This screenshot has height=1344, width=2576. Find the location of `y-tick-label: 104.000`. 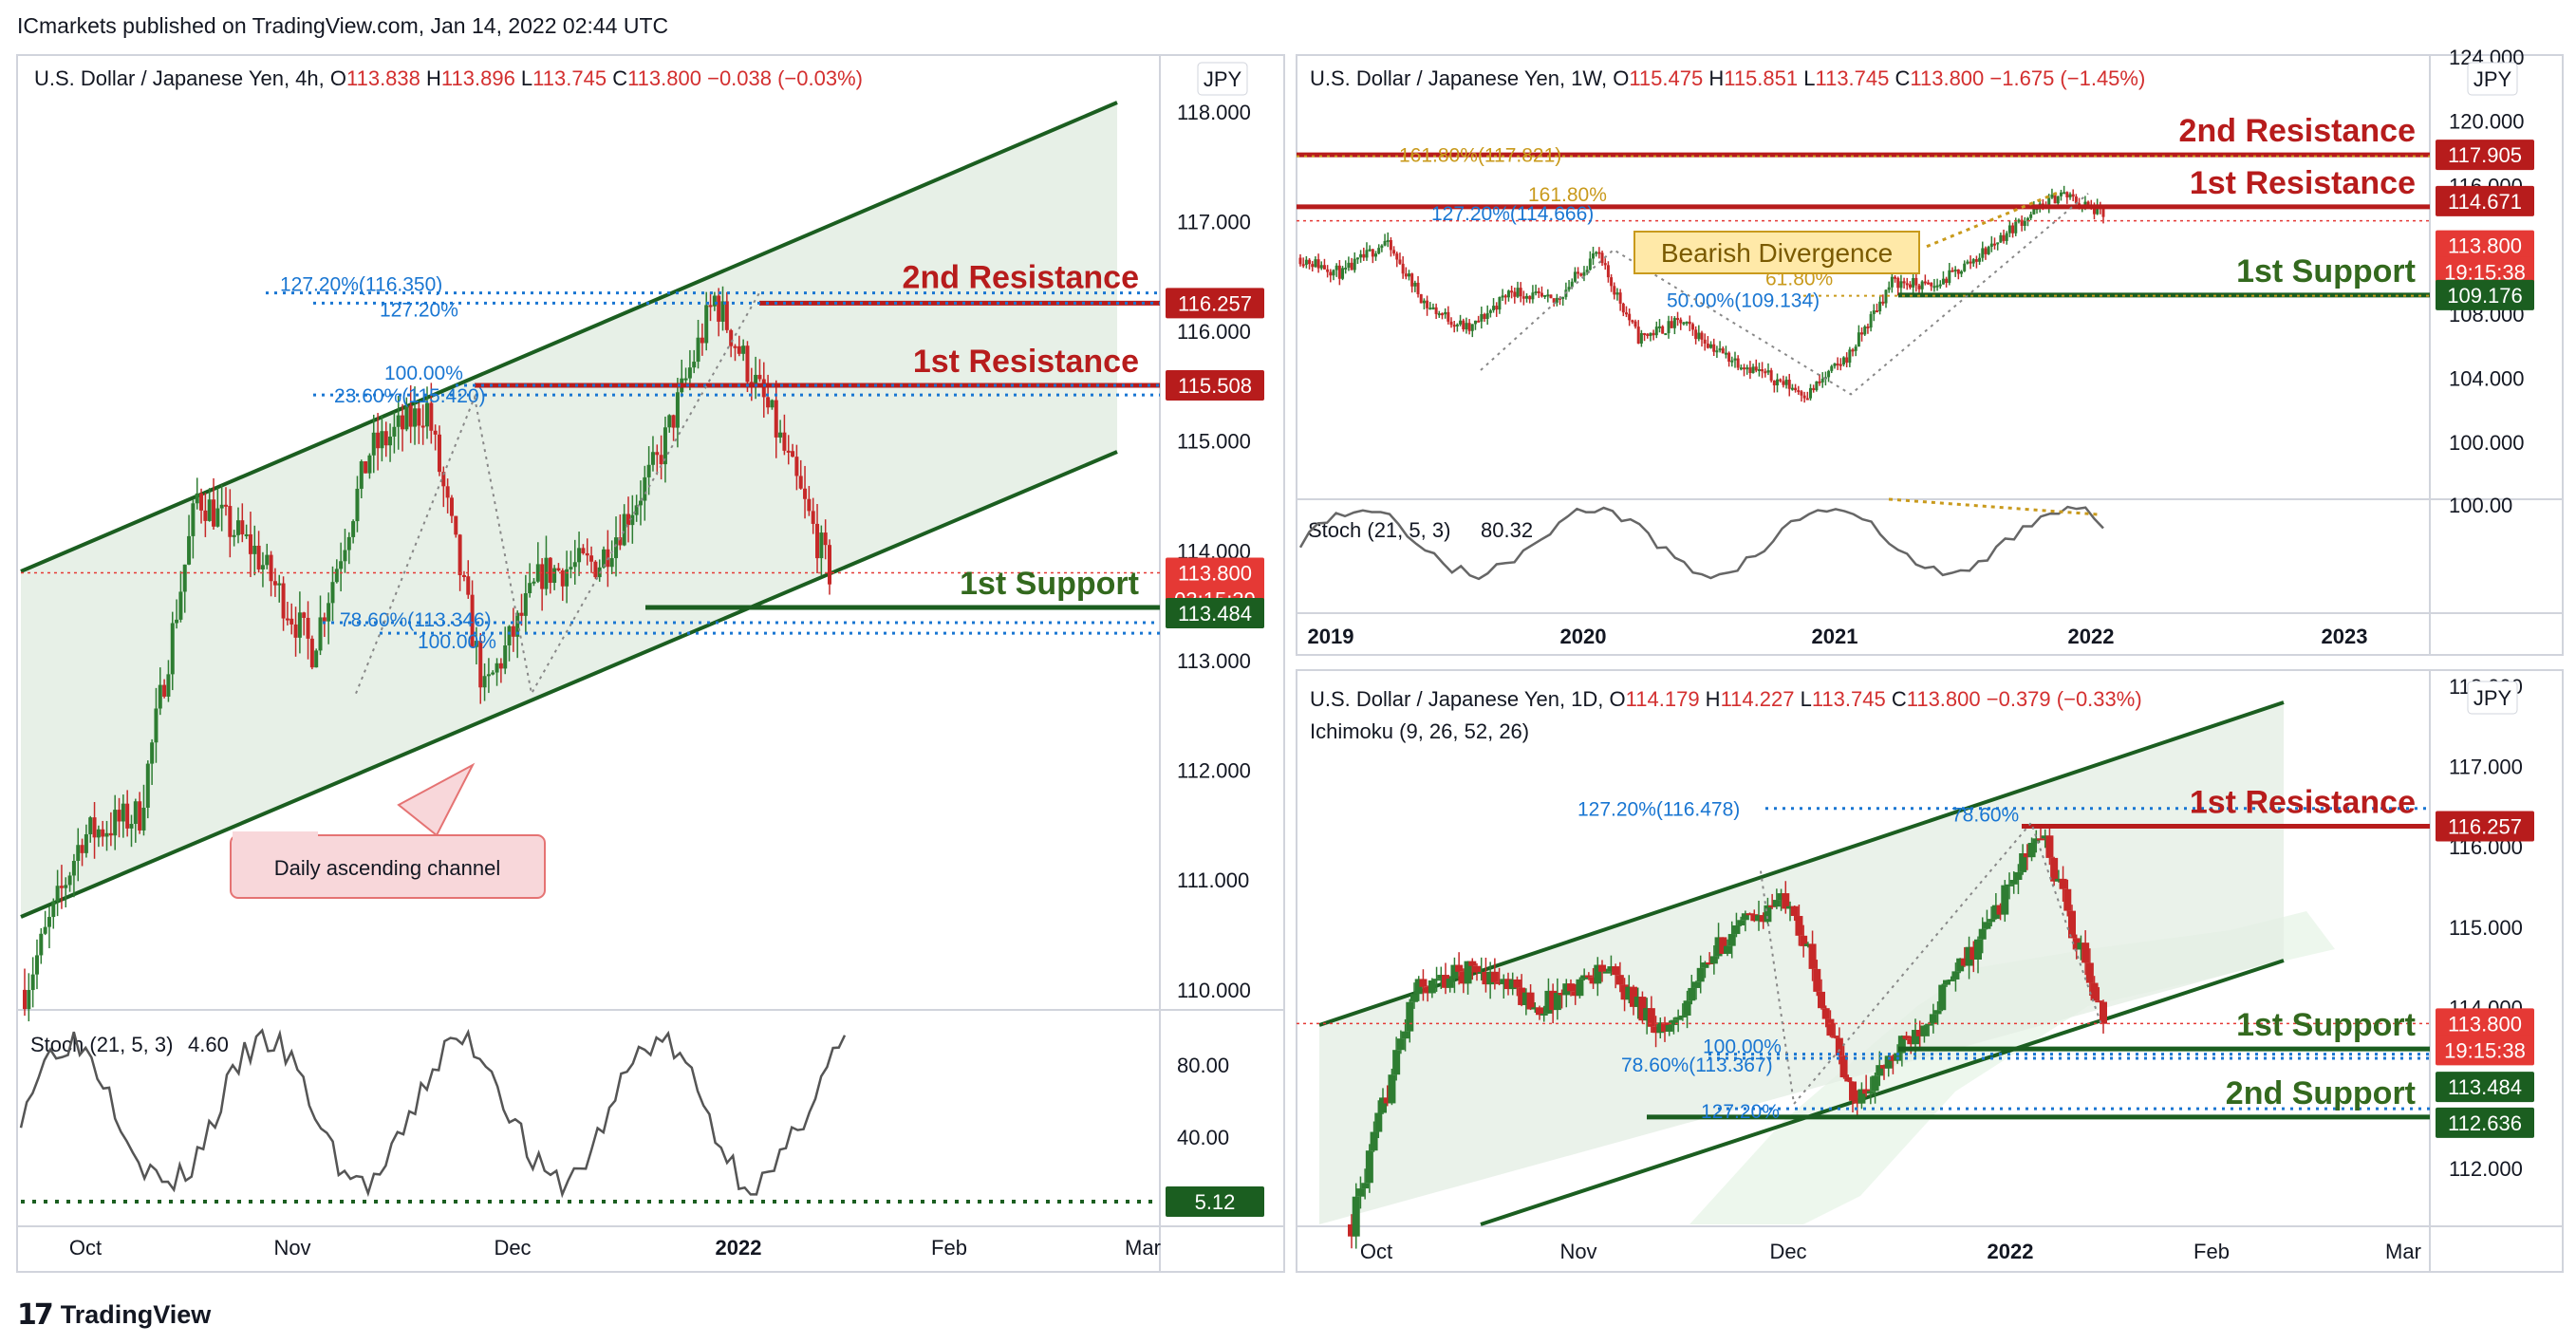

y-tick-label: 104.000 is located at coordinates (2487, 378).